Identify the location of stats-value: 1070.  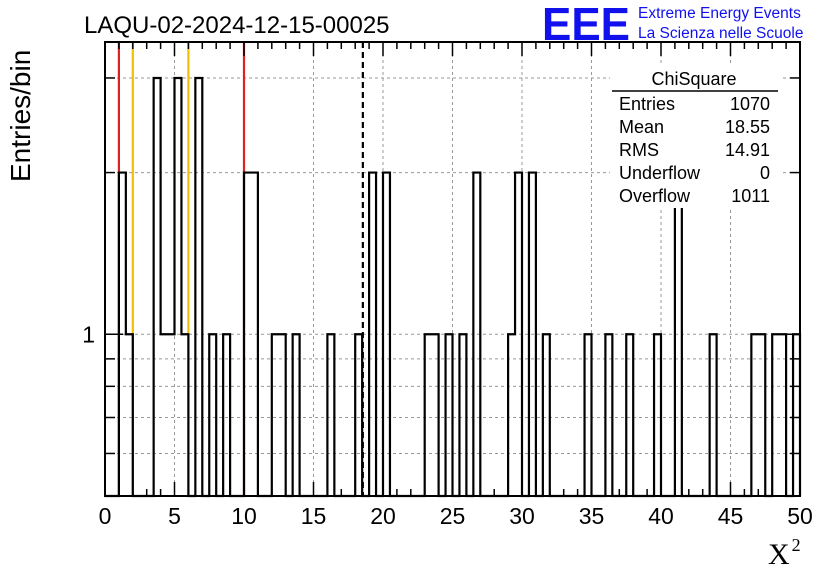
(750, 104).